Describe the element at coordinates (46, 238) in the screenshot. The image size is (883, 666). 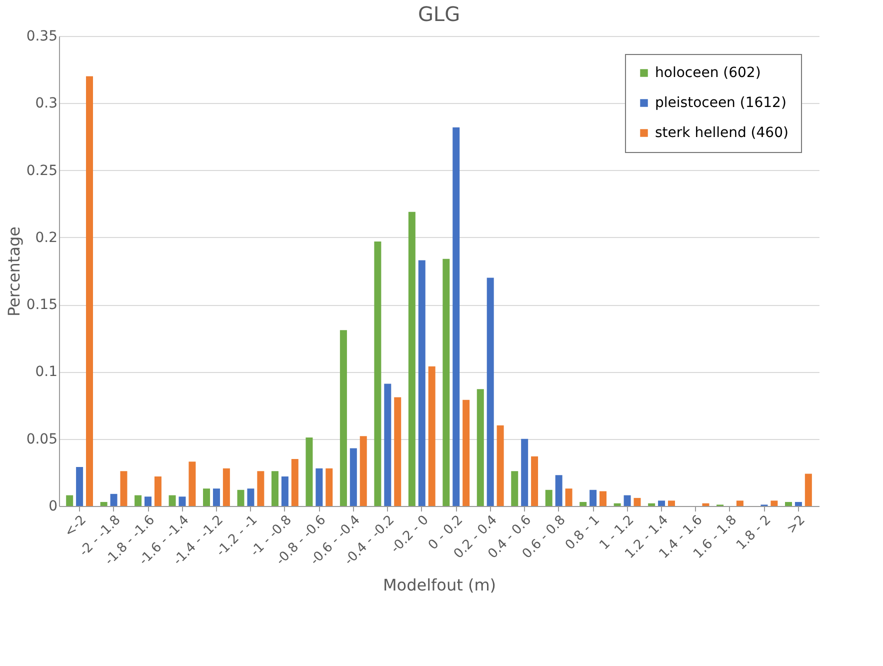
I see `y-tick-label: 0.2` at that location.